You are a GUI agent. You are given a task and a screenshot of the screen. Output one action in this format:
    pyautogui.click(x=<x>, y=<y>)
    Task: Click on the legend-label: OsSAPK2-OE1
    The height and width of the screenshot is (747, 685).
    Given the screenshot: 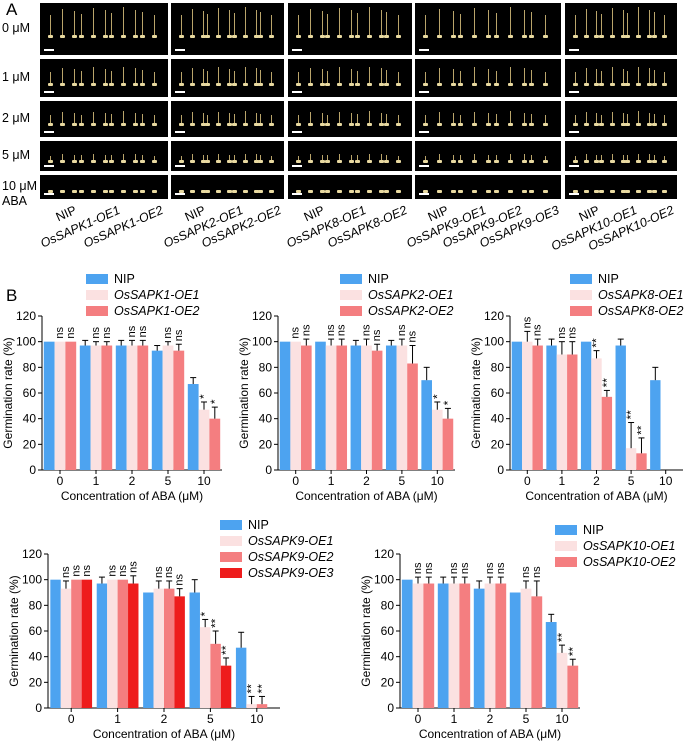 What is the action you would take?
    pyautogui.click(x=410, y=295)
    